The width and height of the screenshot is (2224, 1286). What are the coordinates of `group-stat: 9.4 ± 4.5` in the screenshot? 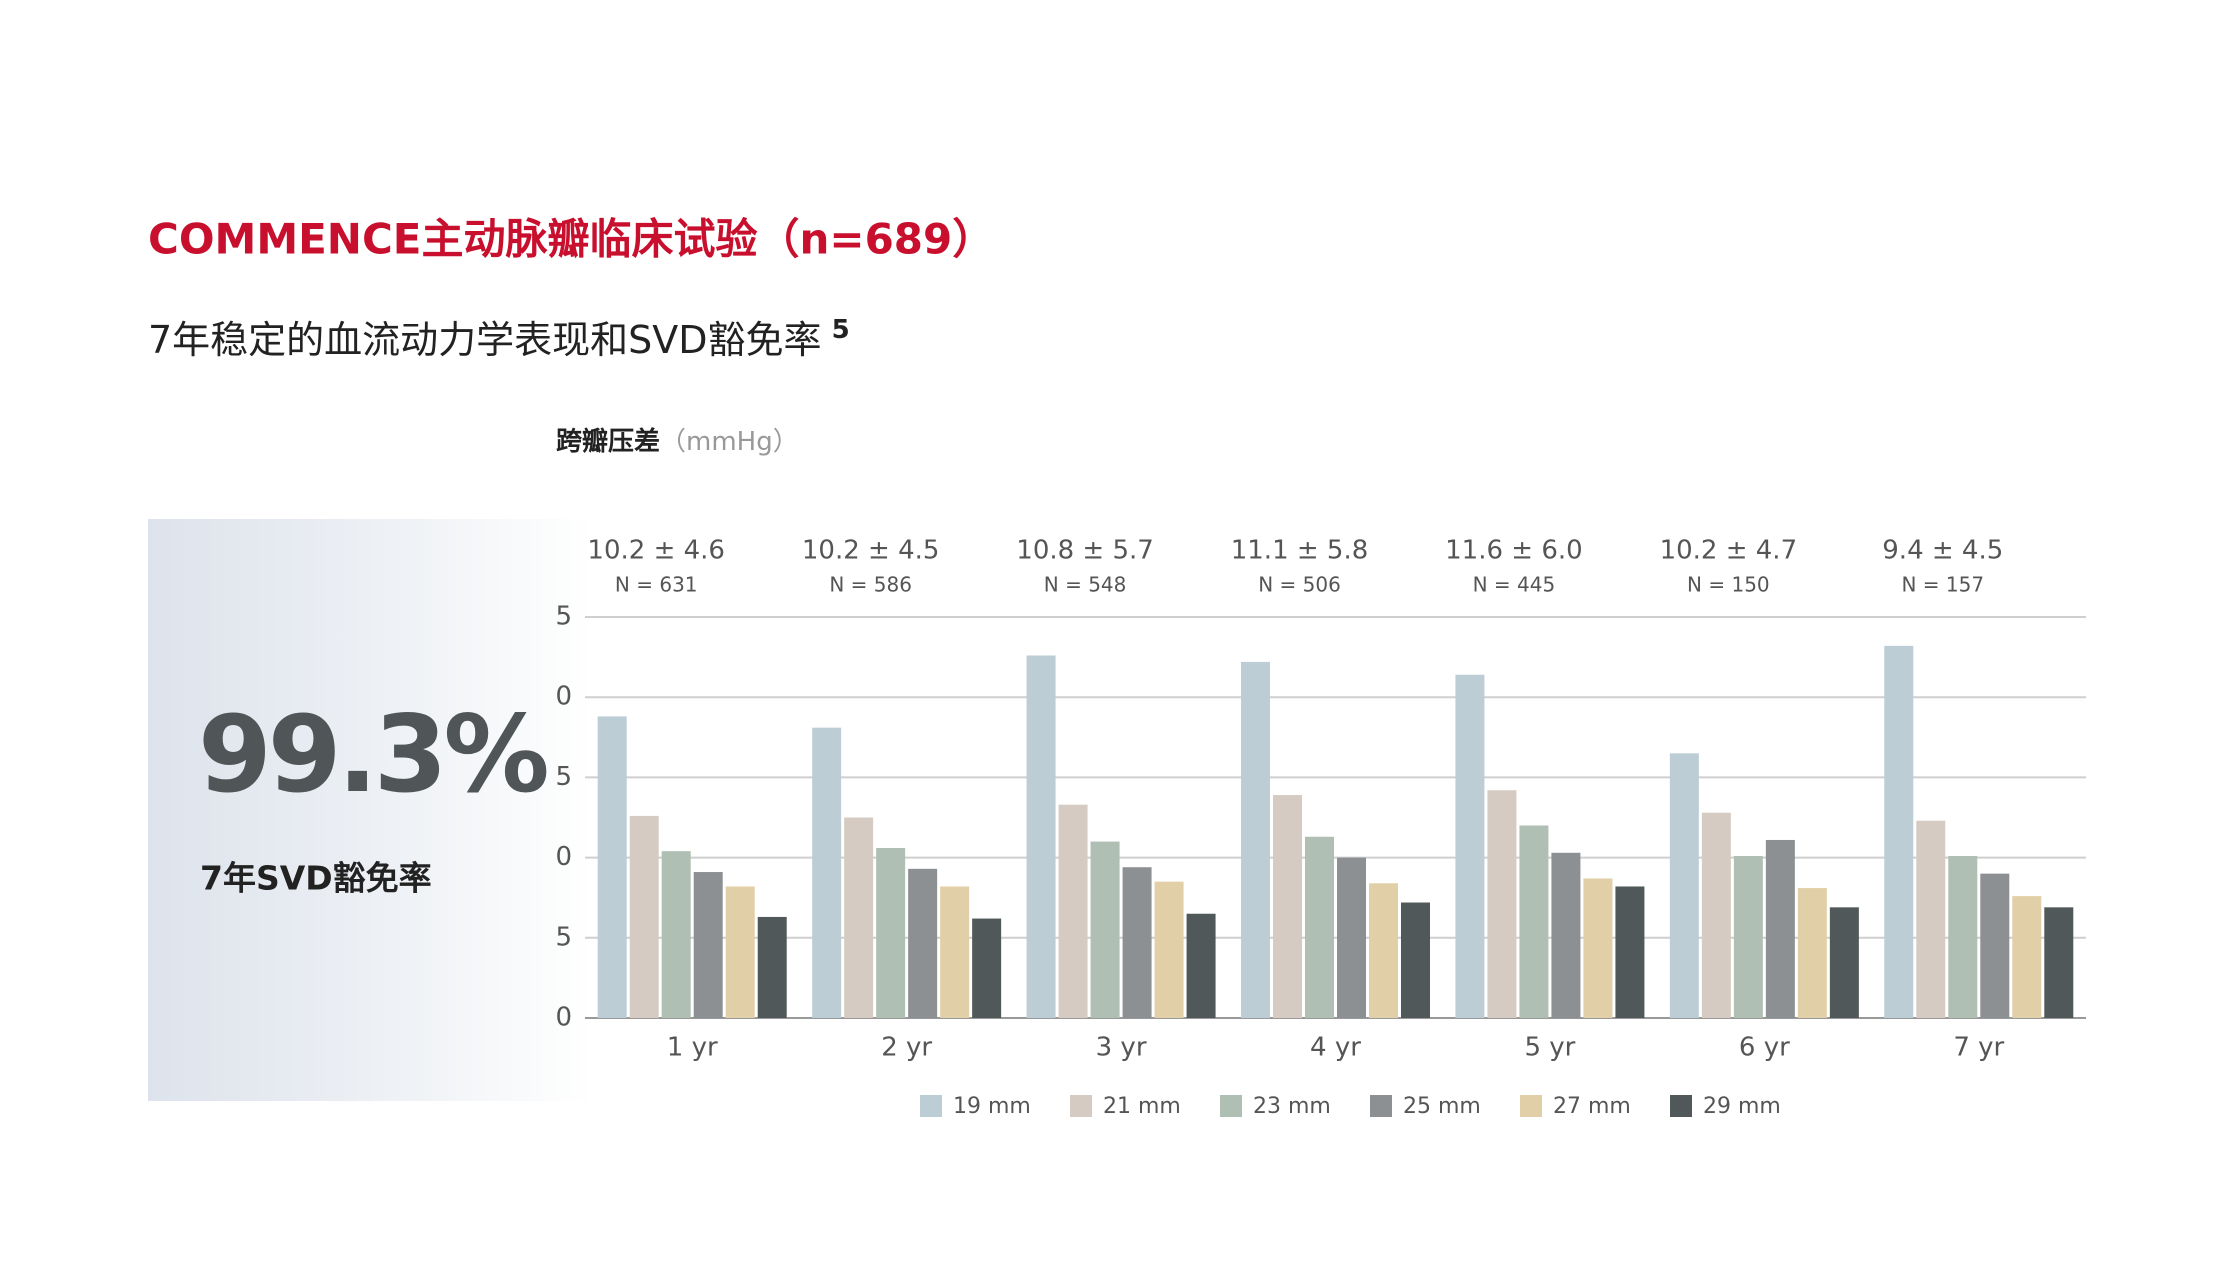 It's located at (1942, 551).